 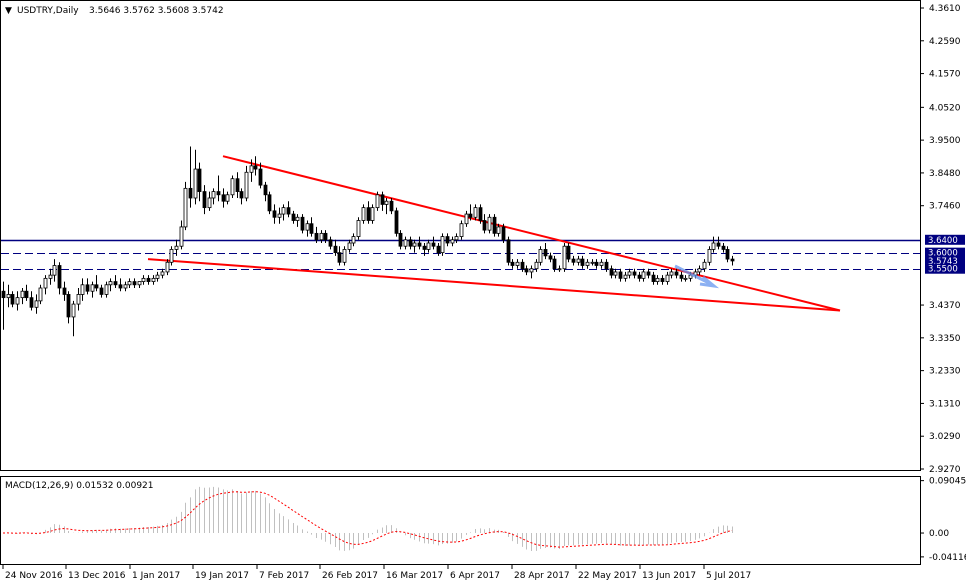 I want to click on date-tick-label: 7 Feb 2017, so click(x=284, y=576).